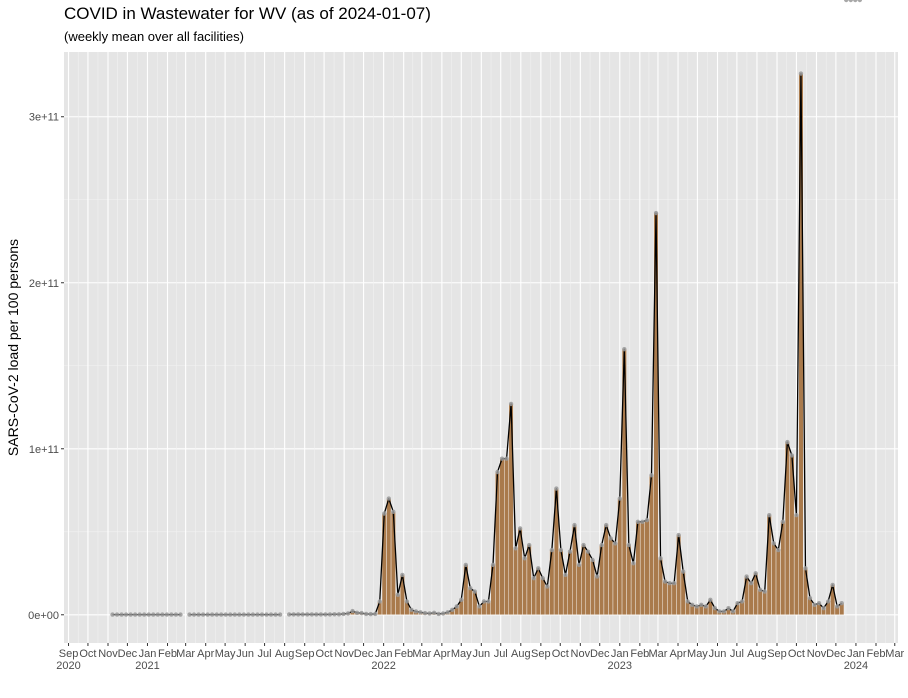 Image resolution: width=908 pixels, height=698 pixels. I want to click on x-tick-label: Jun, so click(718, 654).